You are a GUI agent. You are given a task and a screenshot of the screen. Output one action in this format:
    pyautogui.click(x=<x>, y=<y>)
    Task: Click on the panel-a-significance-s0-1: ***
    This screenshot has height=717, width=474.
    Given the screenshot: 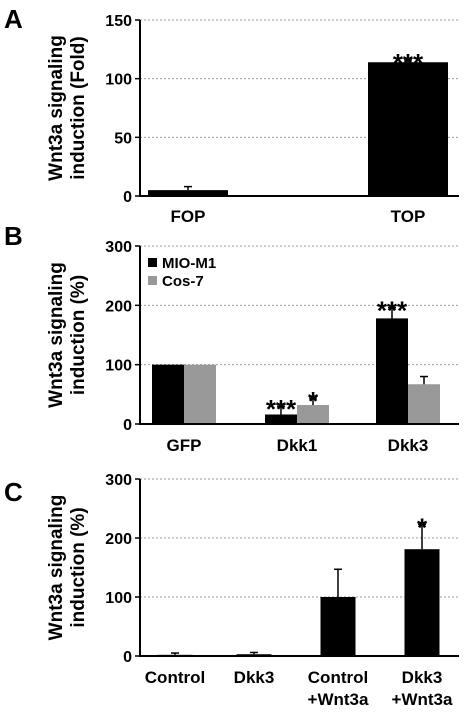 What is the action you would take?
    pyautogui.click(x=408, y=63)
    